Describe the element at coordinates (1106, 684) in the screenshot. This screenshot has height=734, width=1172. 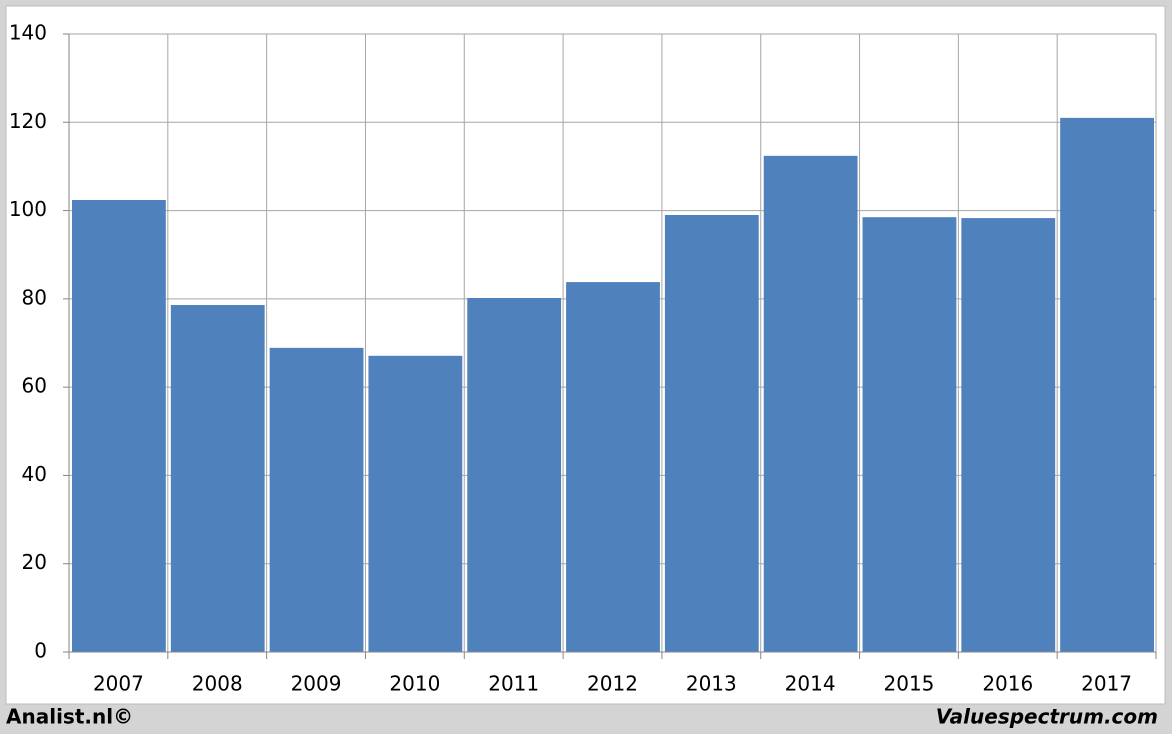
I see `x-tick-label: 2017` at that location.